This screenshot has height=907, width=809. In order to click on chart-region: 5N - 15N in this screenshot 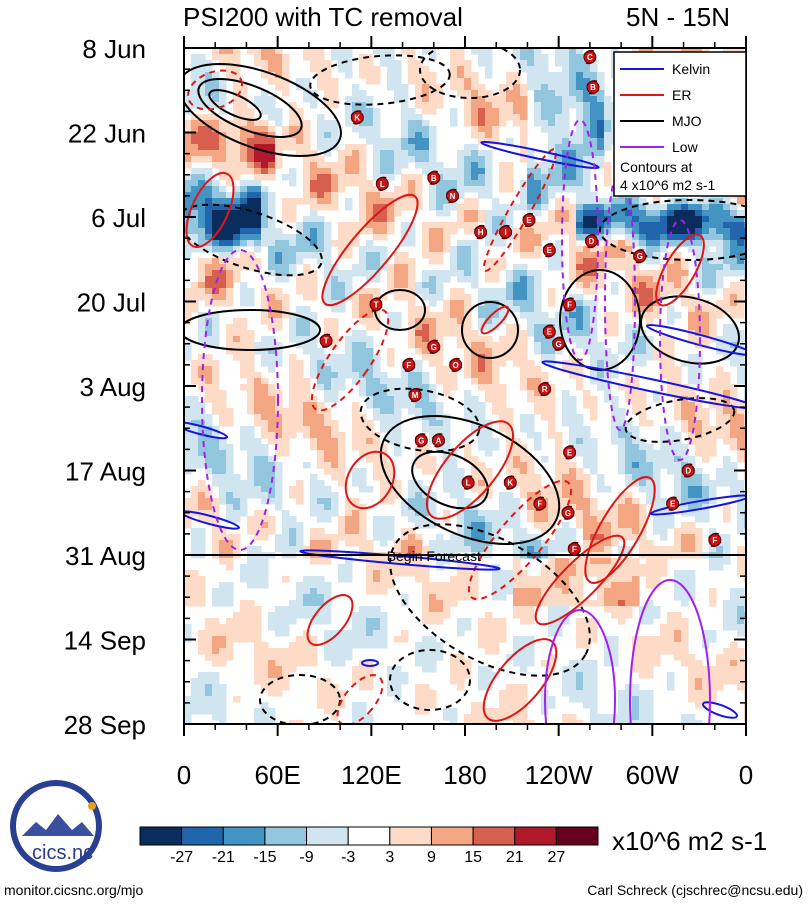, I will do `click(678, 17)`.